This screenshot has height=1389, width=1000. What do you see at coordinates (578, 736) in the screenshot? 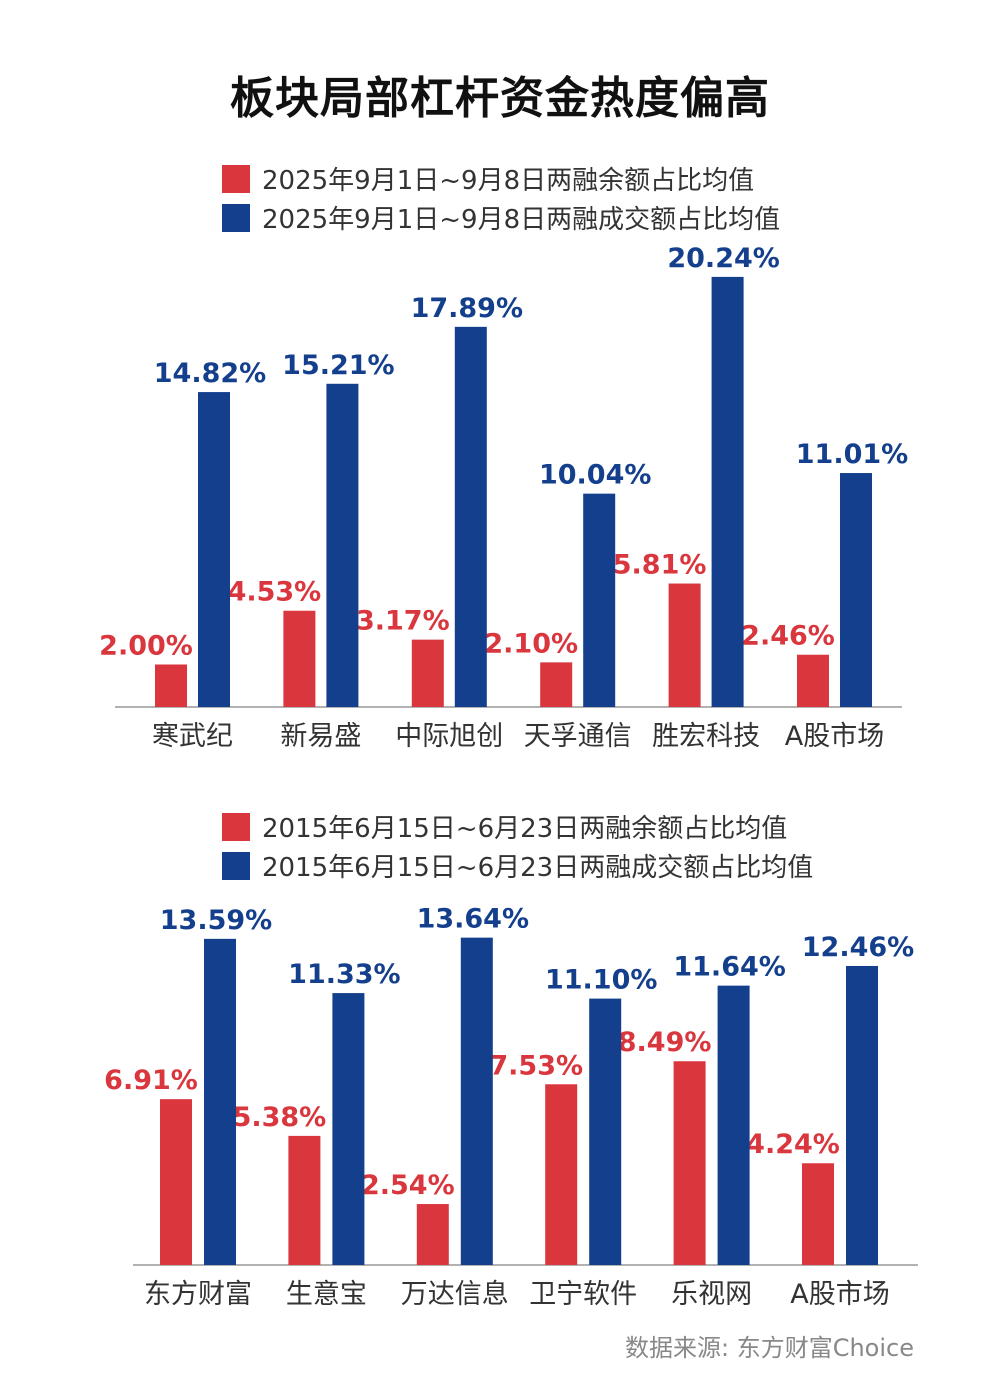
I see `category-label: 天孚通信` at bounding box center [578, 736].